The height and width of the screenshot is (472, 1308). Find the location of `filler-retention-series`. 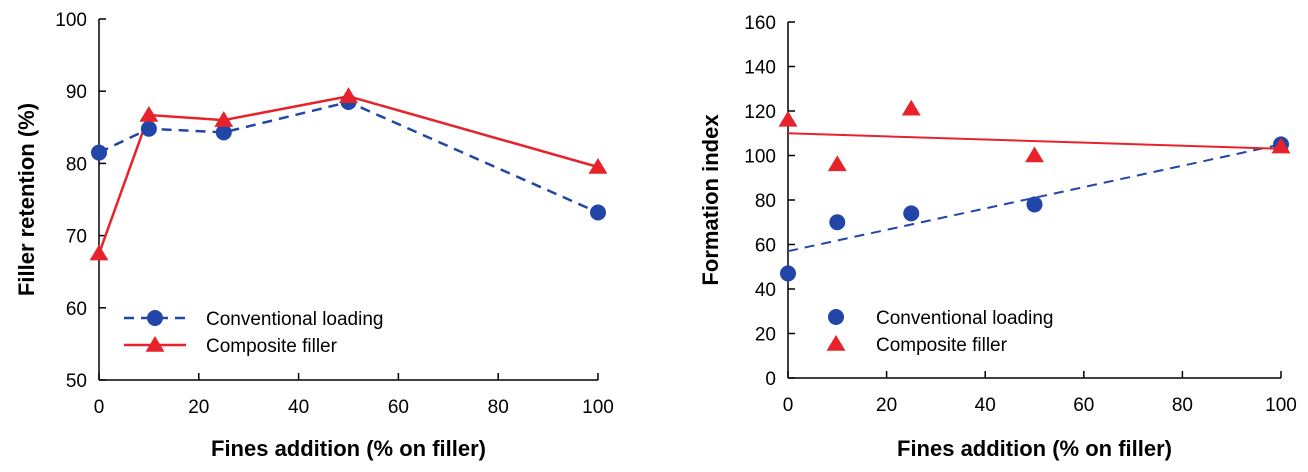

filler-retention-series is located at coordinates (348, 174).